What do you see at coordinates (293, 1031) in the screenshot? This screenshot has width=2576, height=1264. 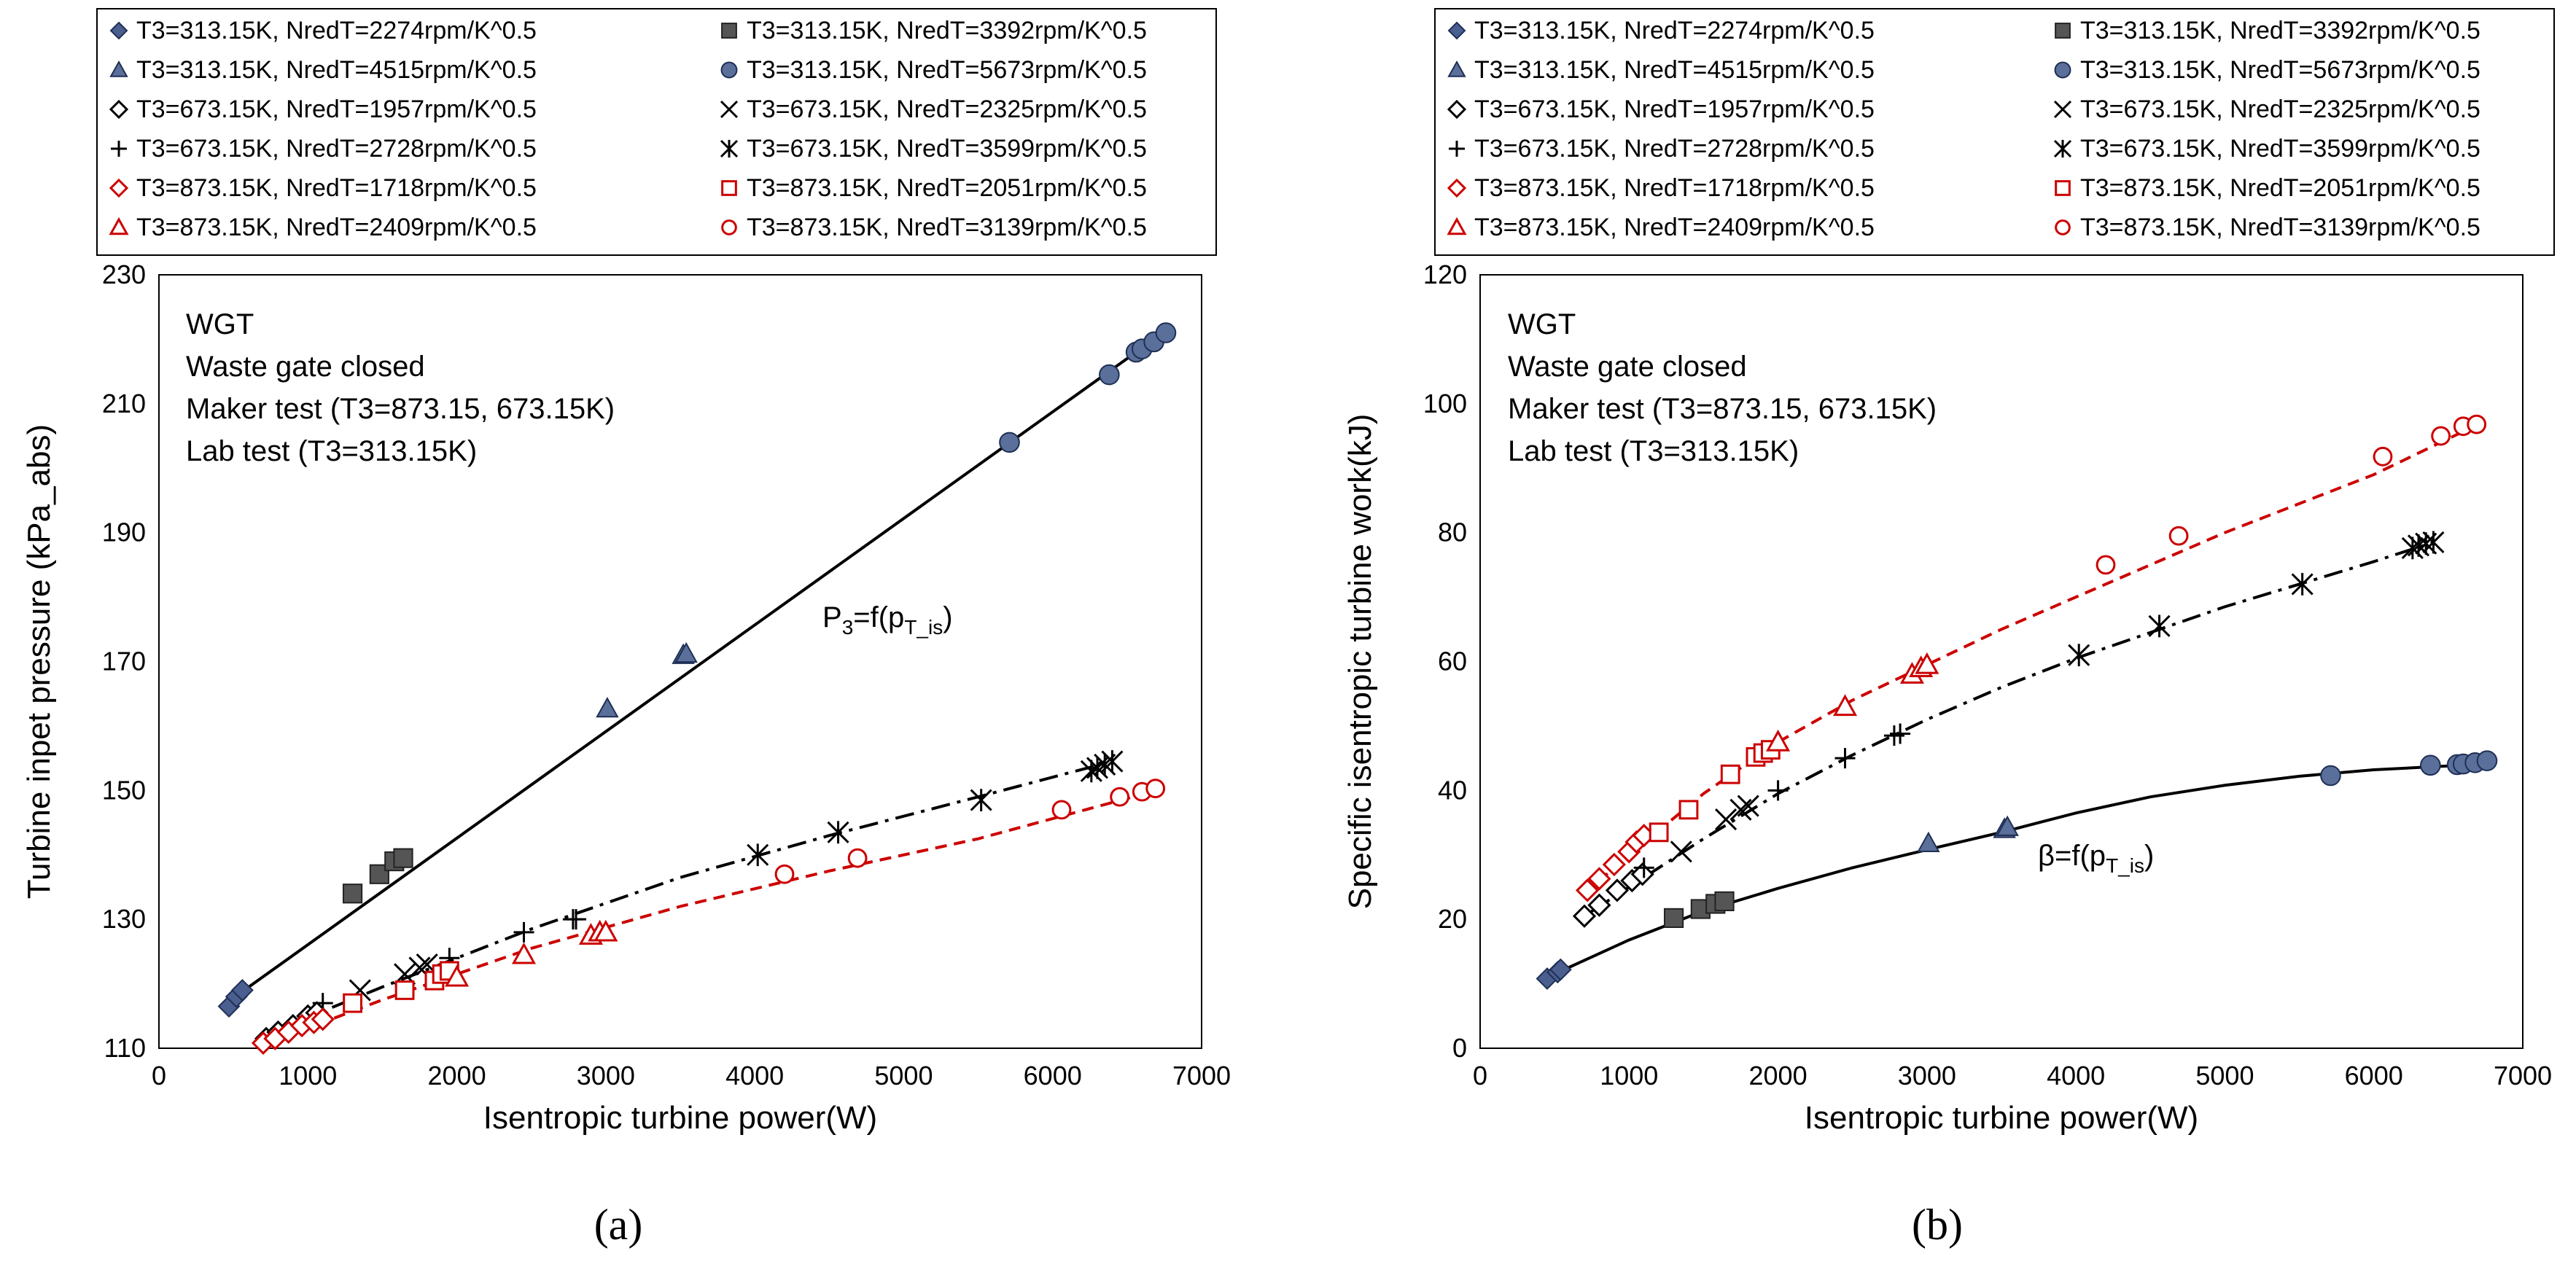 I see `series-s9` at bounding box center [293, 1031].